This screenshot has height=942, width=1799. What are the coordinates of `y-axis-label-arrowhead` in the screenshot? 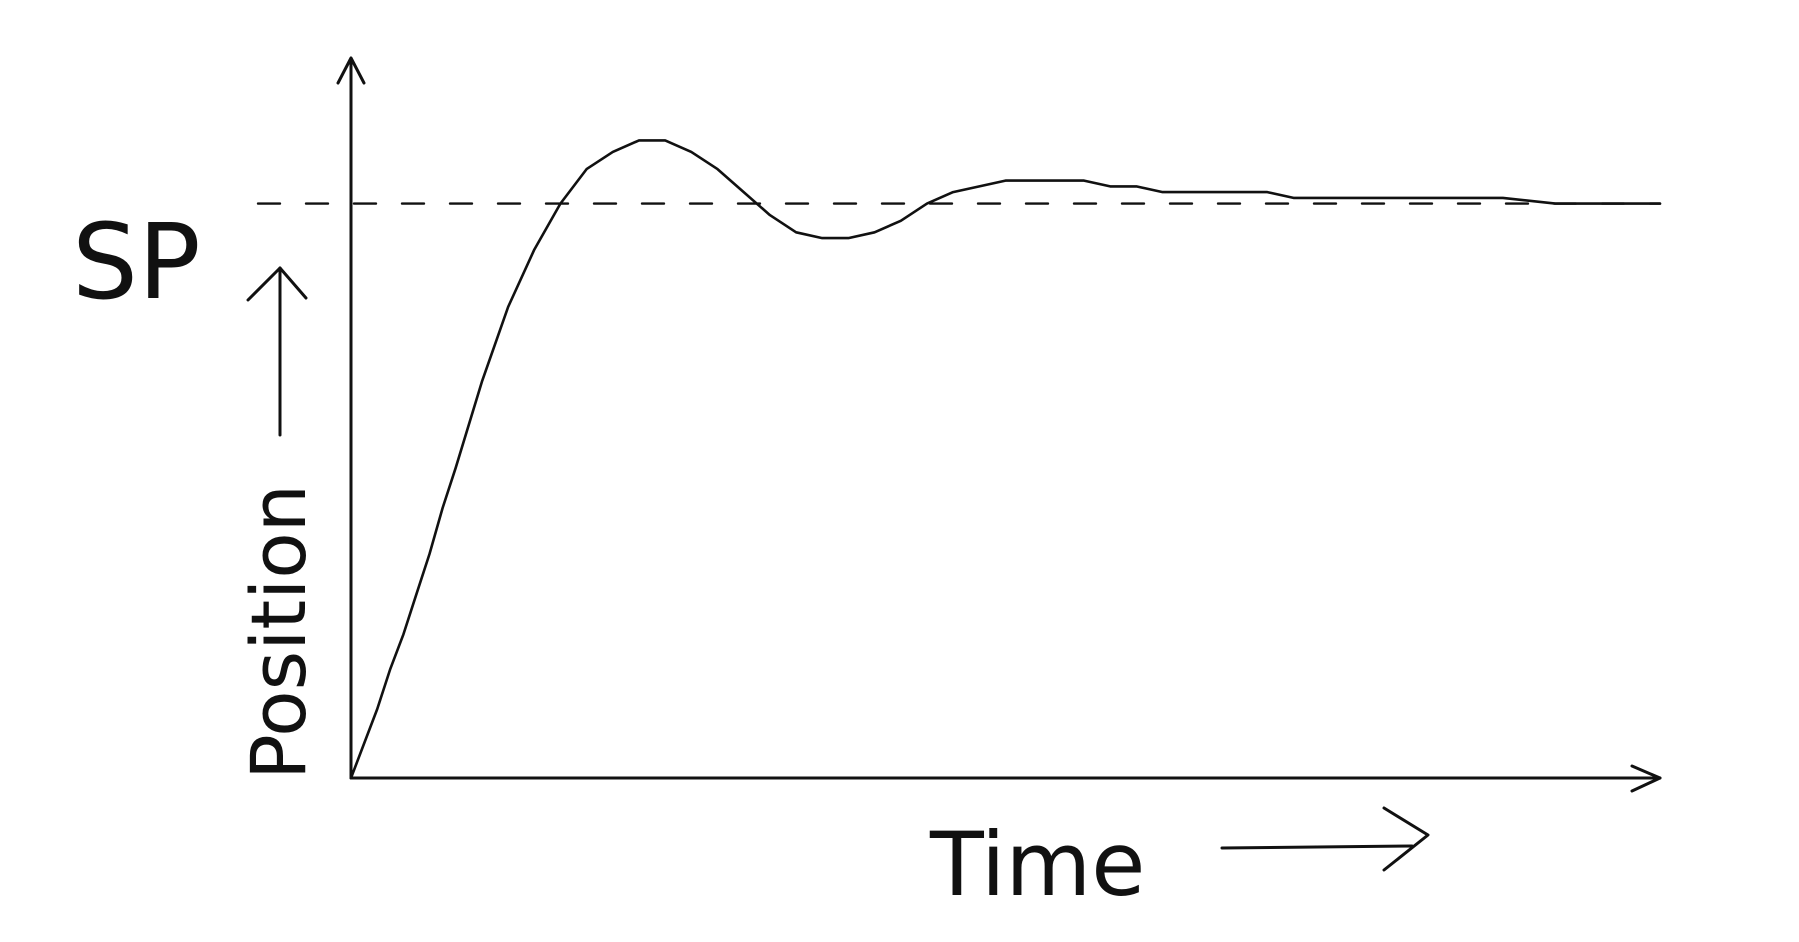 It's located at (277, 284).